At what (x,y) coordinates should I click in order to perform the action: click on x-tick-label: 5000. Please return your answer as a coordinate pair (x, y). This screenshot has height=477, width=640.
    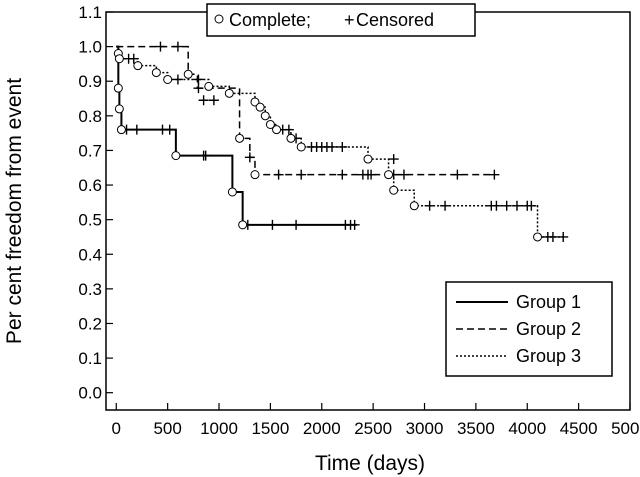
    Looking at the image, I should click on (625, 428).